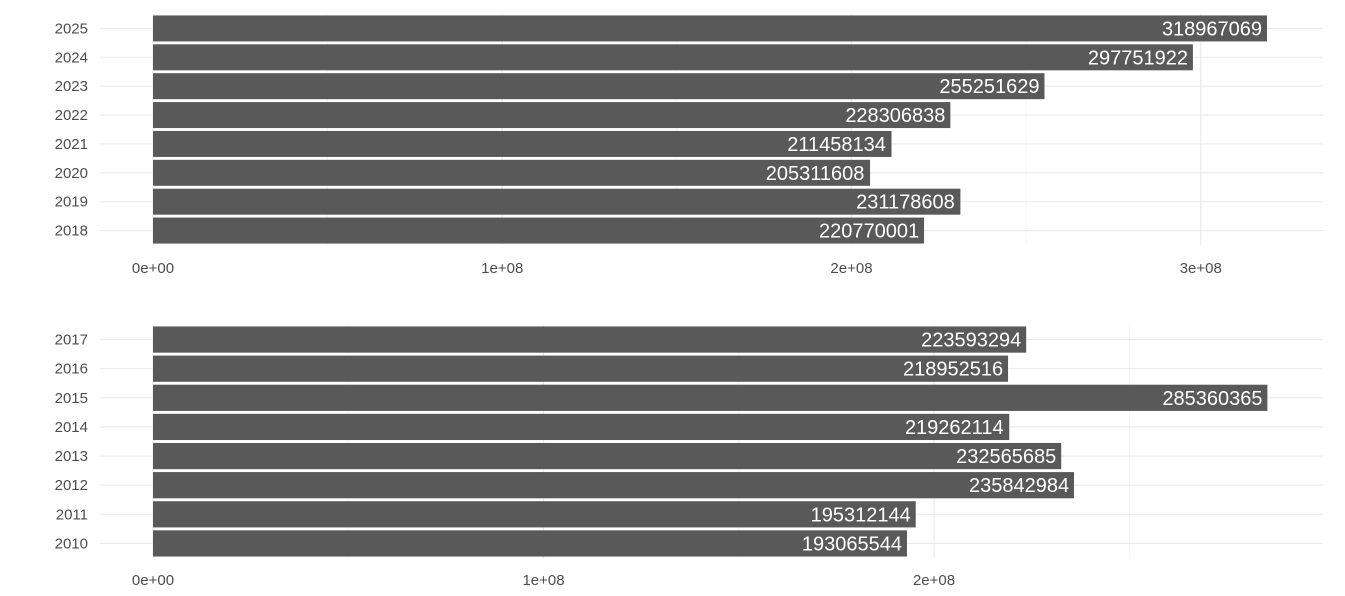 Image resolution: width=1345 pixels, height=596 pixels. Describe the element at coordinates (1138, 58) in the screenshot. I see `bar-label-2024: 297751922` at that location.